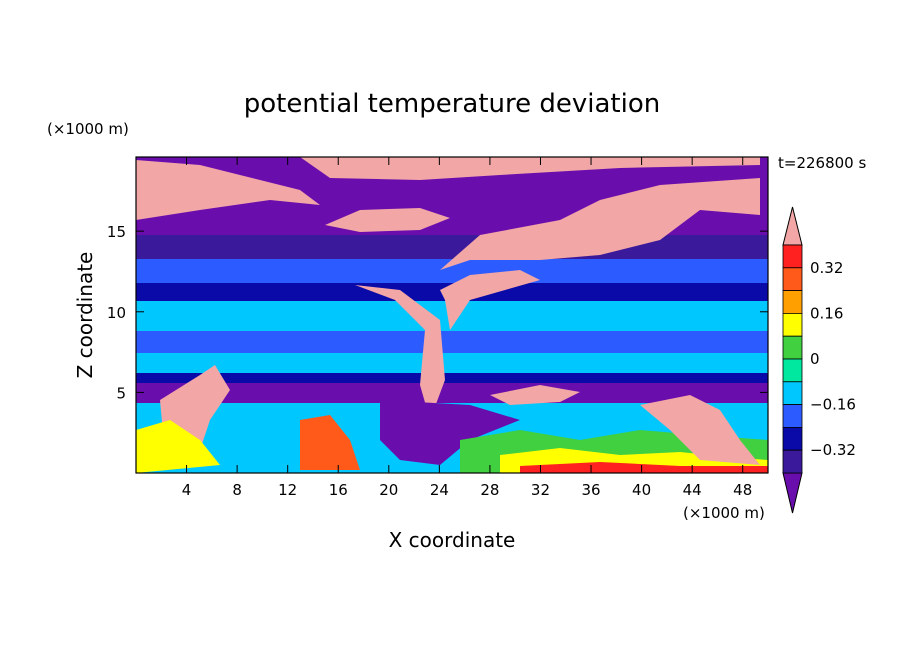 The height and width of the screenshot is (654, 904). What do you see at coordinates (641, 490) in the screenshot?
I see `x-tick-label: 40` at bounding box center [641, 490].